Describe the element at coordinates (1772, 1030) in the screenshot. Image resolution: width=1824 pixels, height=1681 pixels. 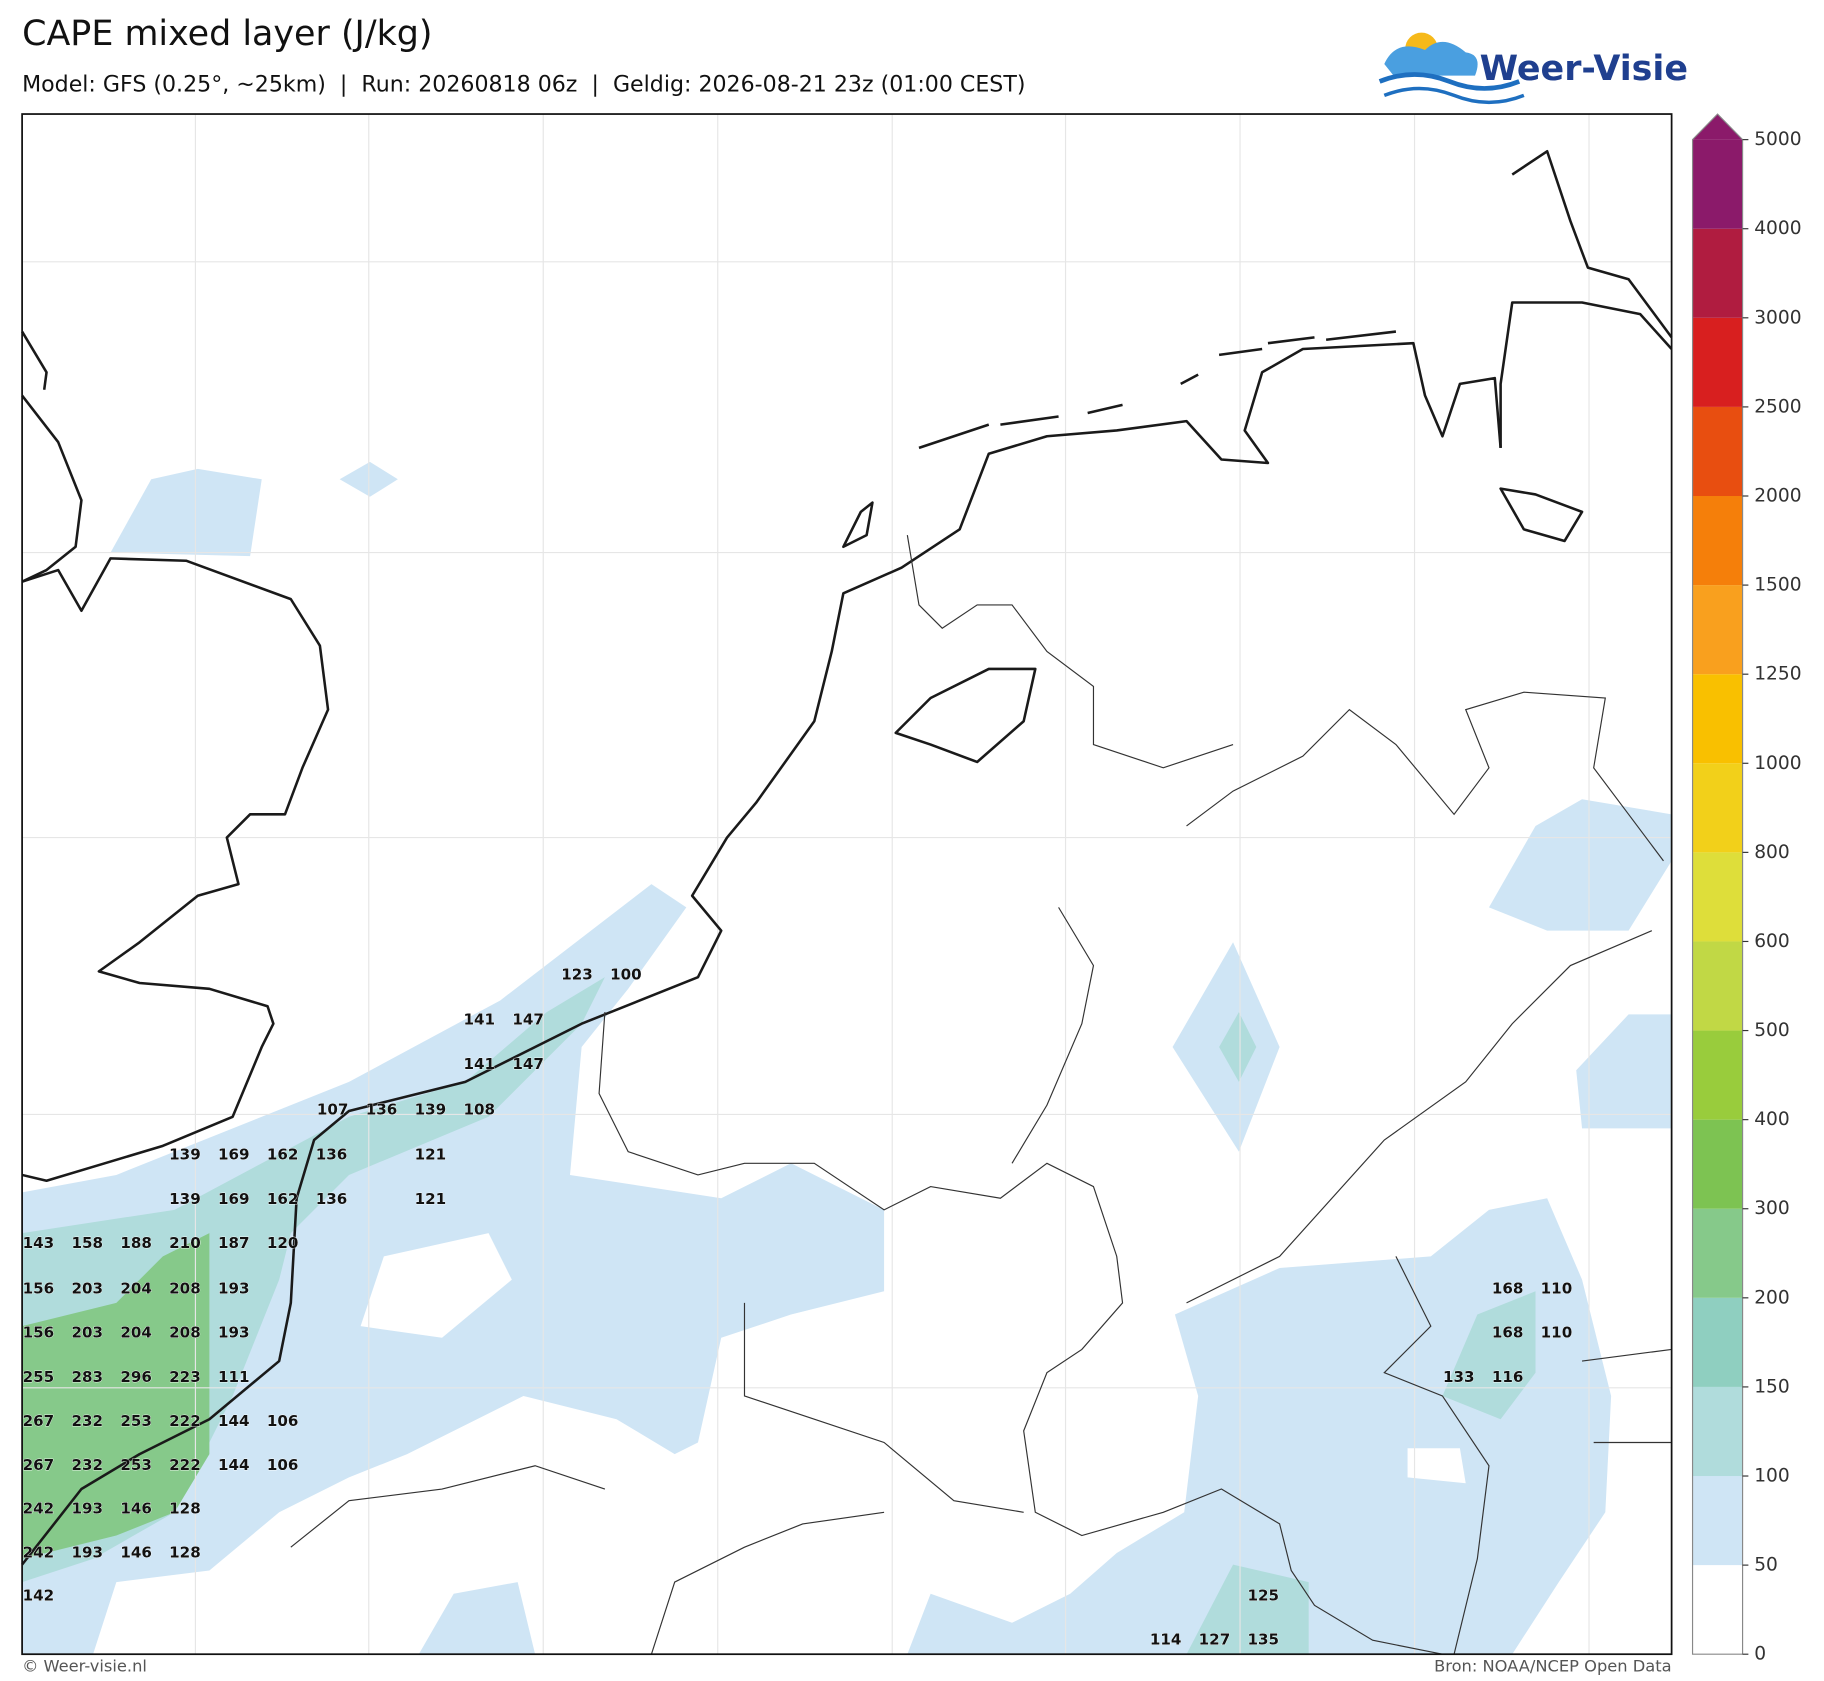
I see `colorbar-tick-label: 500` at that location.